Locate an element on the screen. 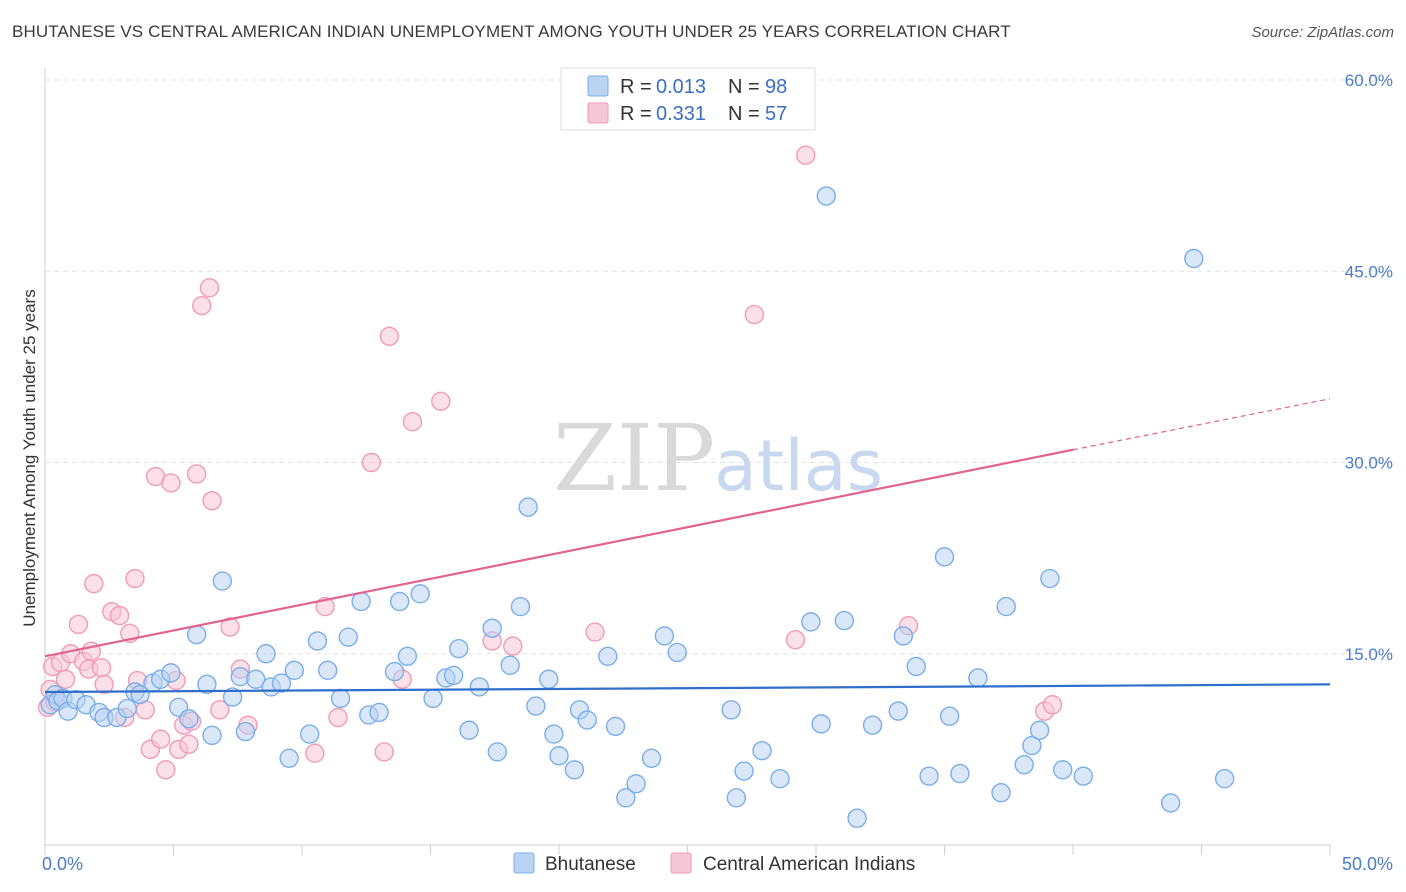 The height and width of the screenshot is (892, 1406). legend-r-value-2: 0.331 is located at coordinates (681, 114).